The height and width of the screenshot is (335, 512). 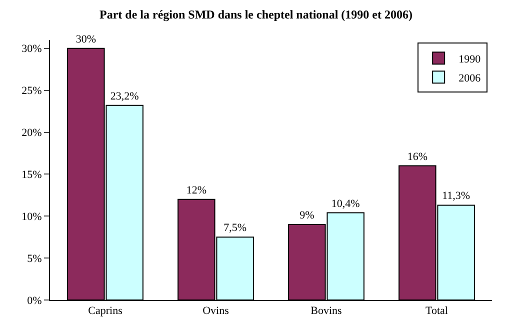 What do you see at coordinates (34, 258) in the screenshot?
I see `y-tick-label: 5%` at bounding box center [34, 258].